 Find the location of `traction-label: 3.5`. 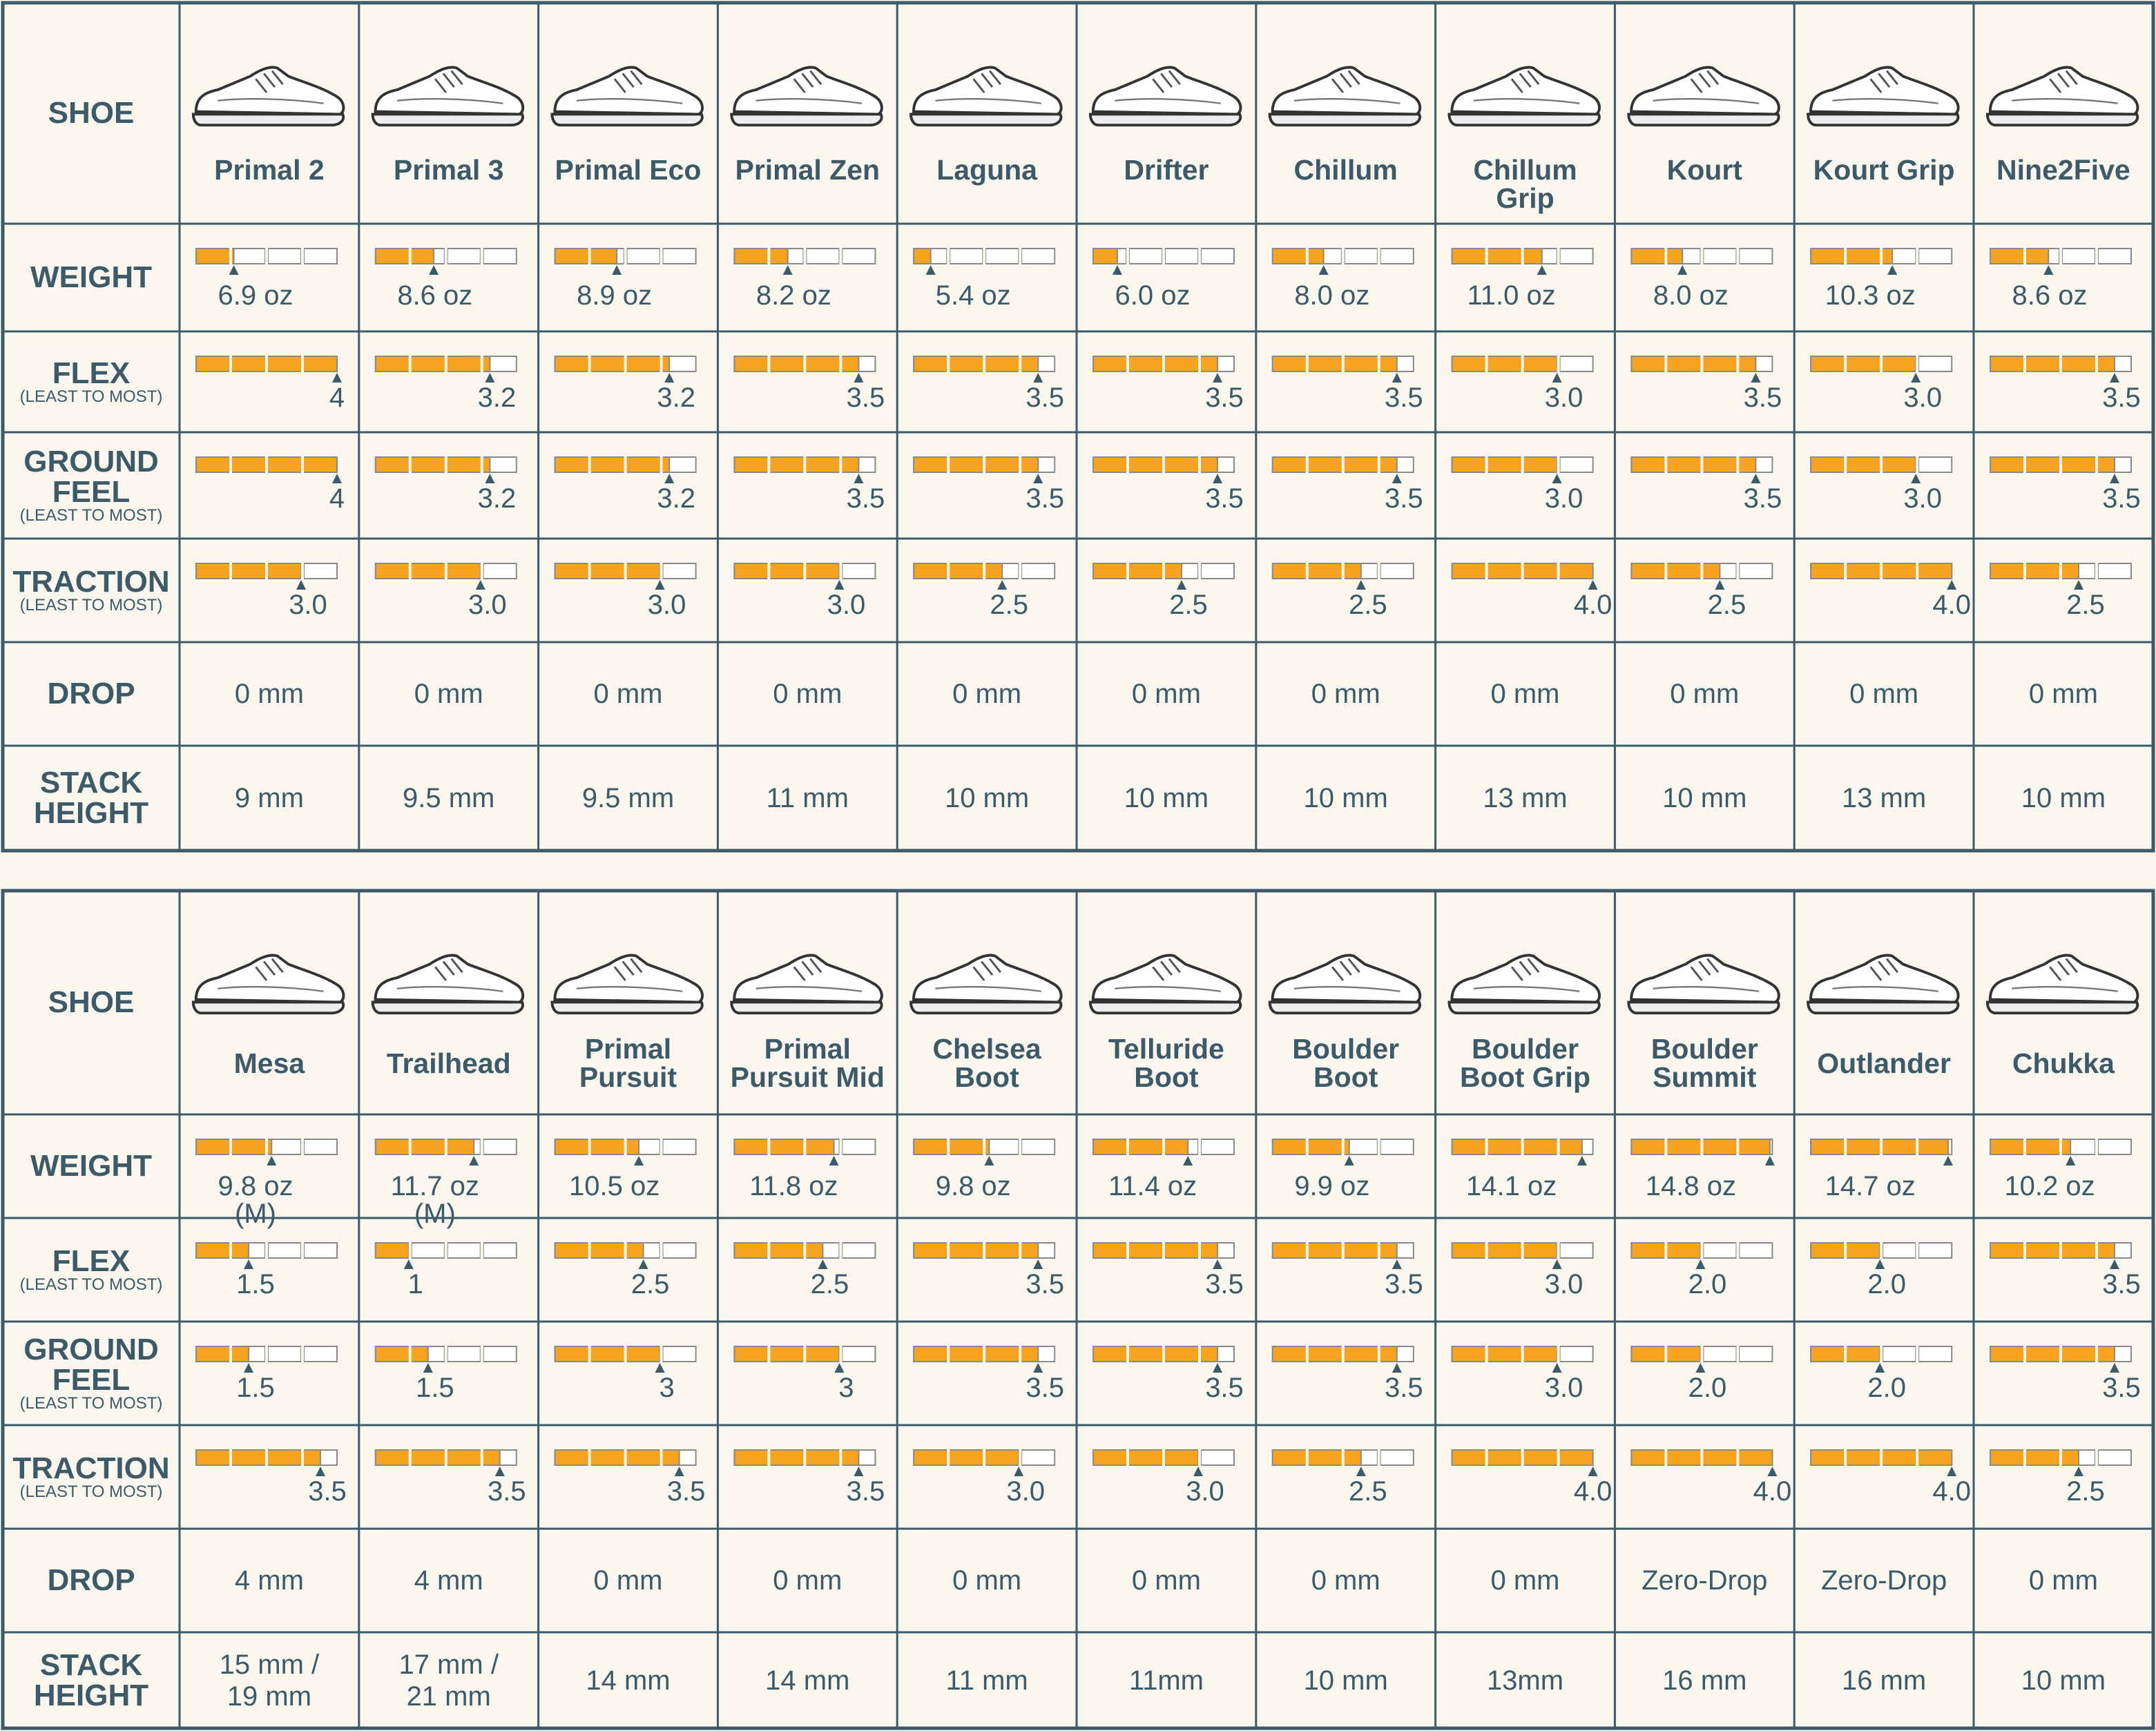

traction-label: 3.5 is located at coordinates (327, 1491).